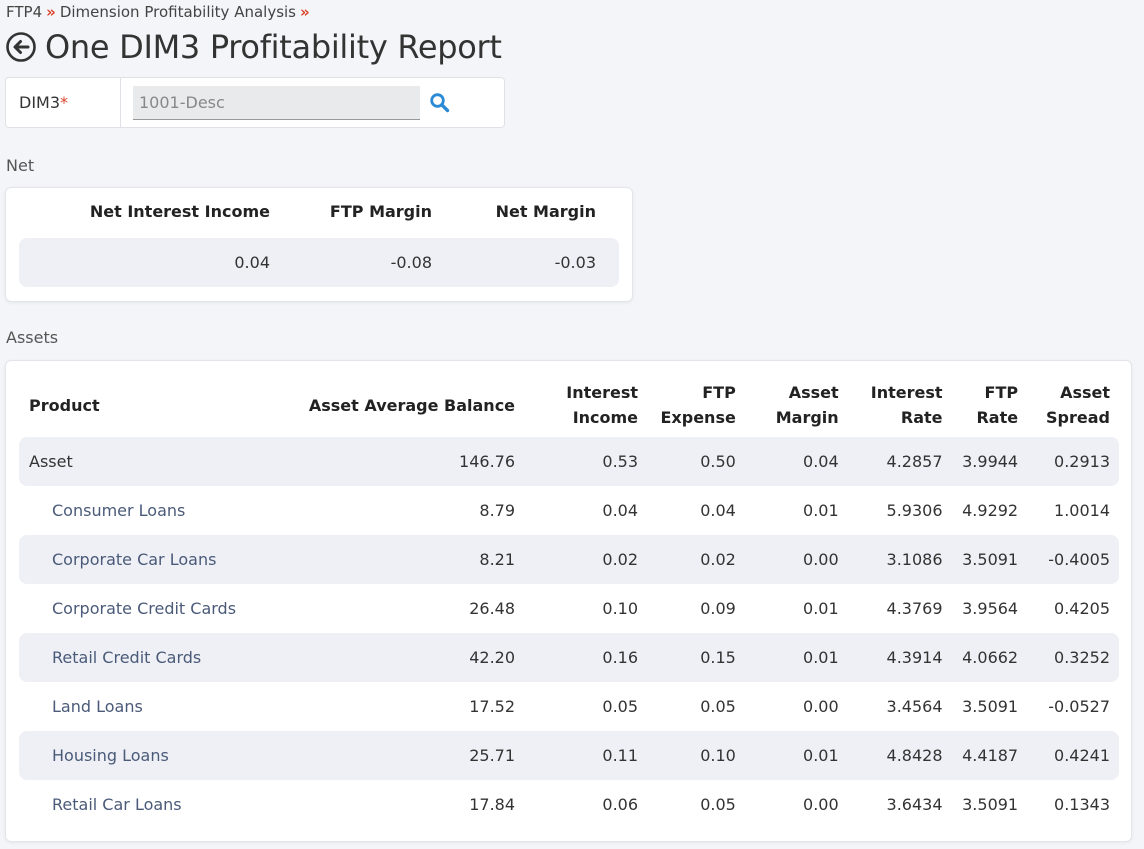 This screenshot has width=1144, height=849. Describe the element at coordinates (980, 461) in the screenshot. I see `ftp-rate-cell: 3.9944` at that location.